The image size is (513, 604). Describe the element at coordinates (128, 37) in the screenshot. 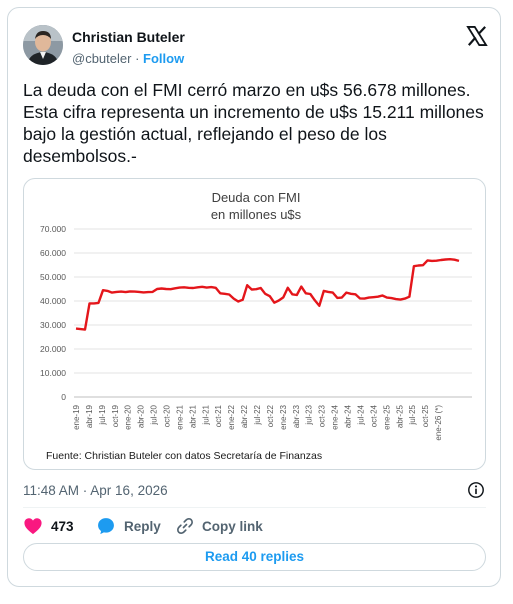

I see `author-name: Christian Buteler` at that location.